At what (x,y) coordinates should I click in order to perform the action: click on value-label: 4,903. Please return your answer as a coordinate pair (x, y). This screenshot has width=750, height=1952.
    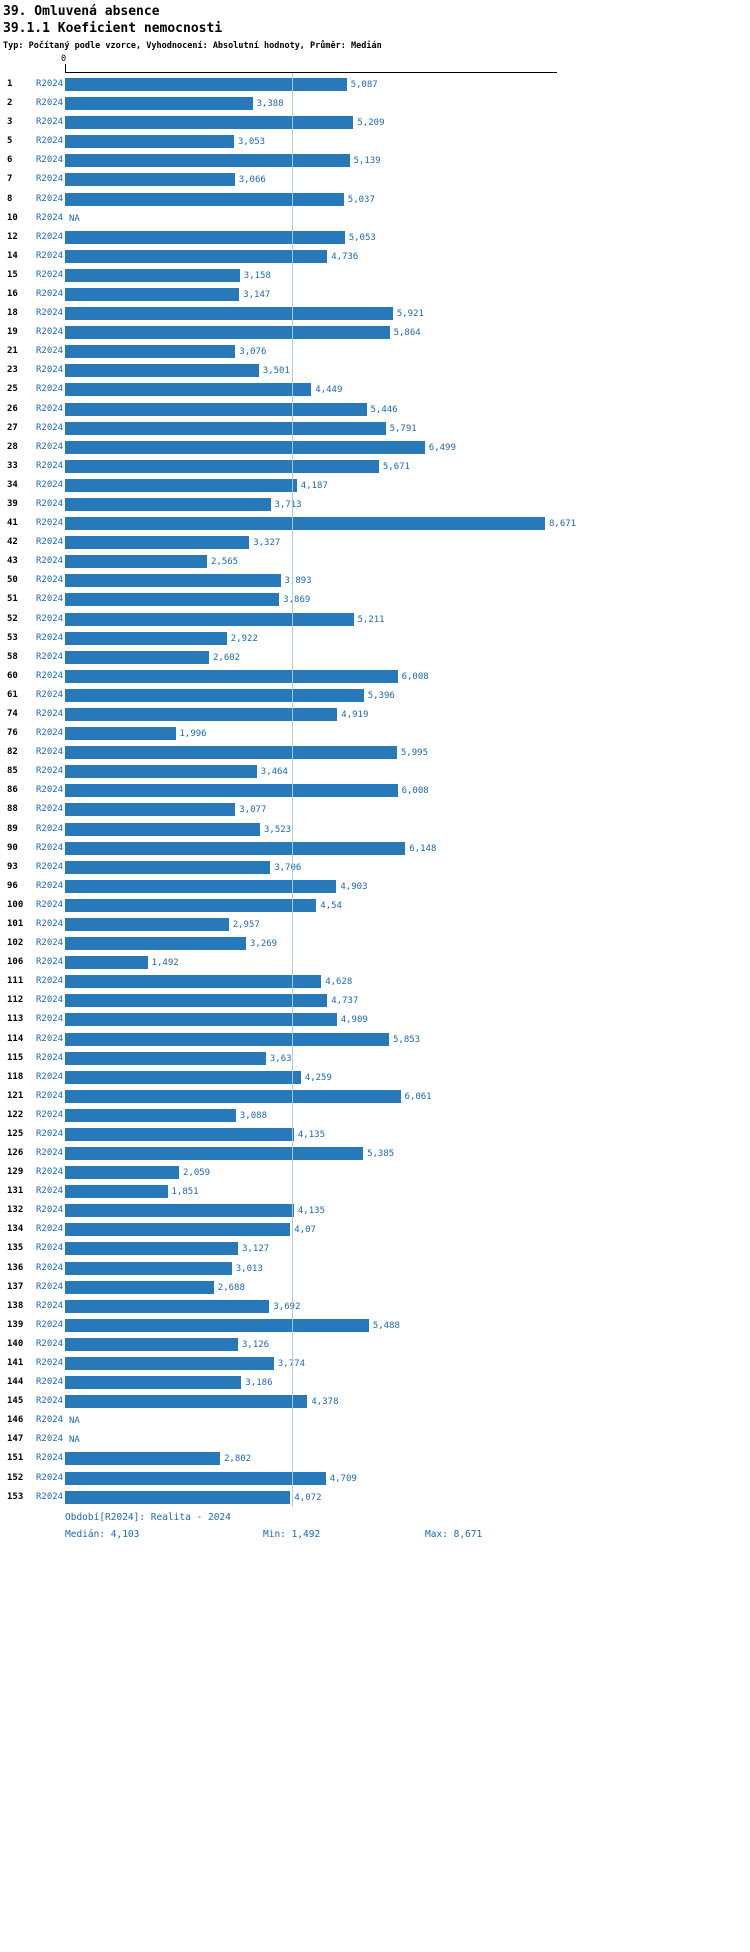
    Looking at the image, I should click on (354, 886).